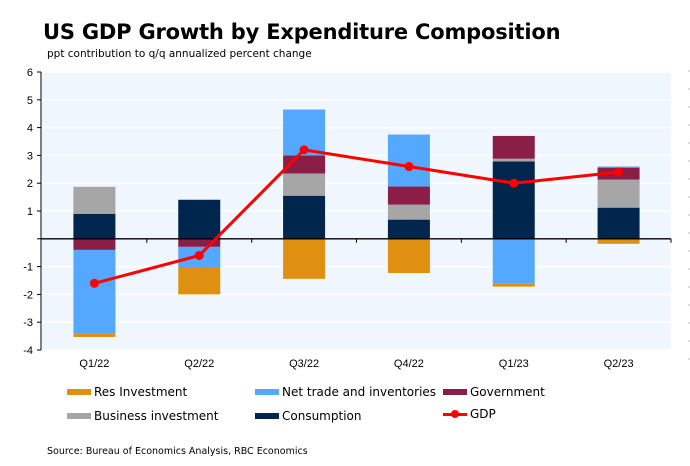 The width and height of the screenshot is (690, 466). I want to click on y-tick-label: -2, so click(28, 295).